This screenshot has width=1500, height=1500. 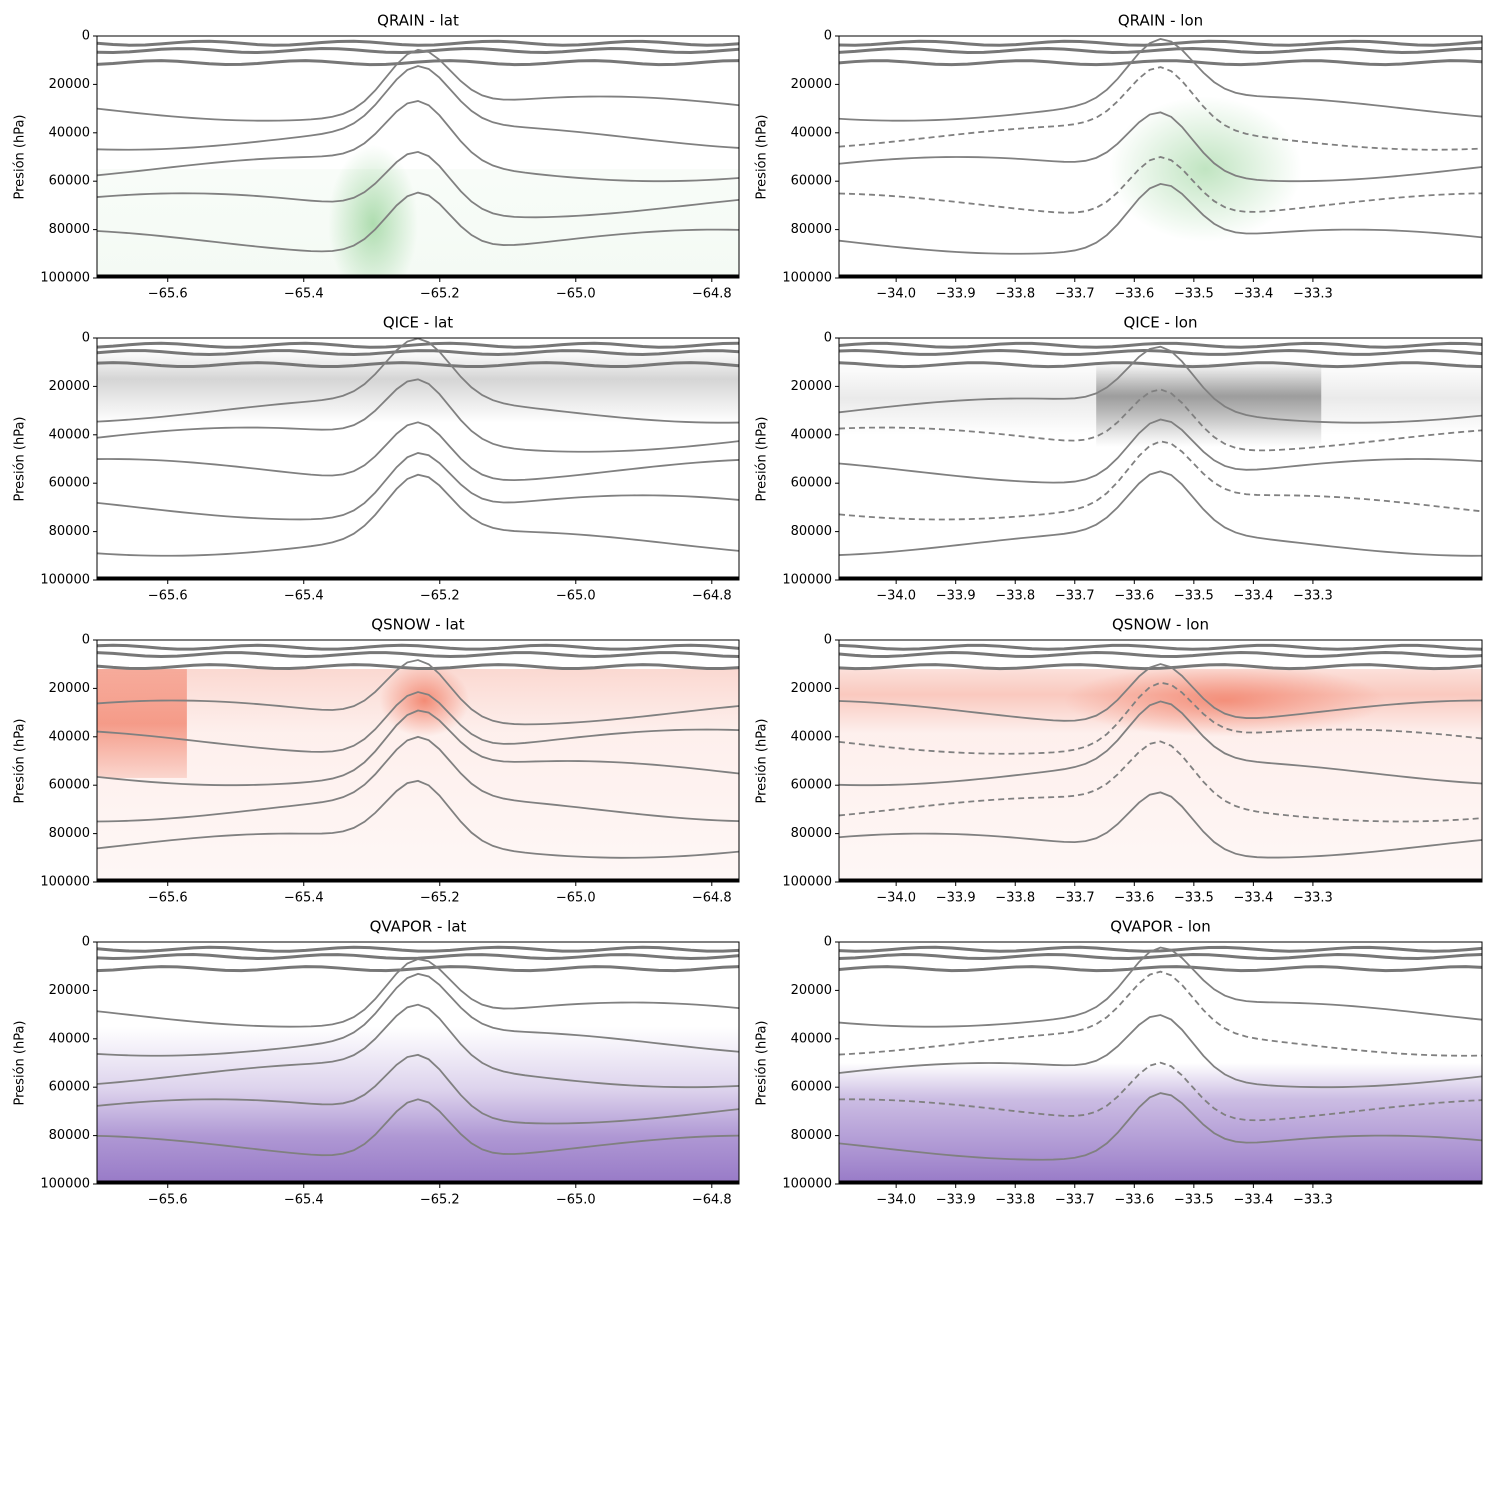 I want to click on panel-title: QICE - lon, so click(x=1161, y=323).